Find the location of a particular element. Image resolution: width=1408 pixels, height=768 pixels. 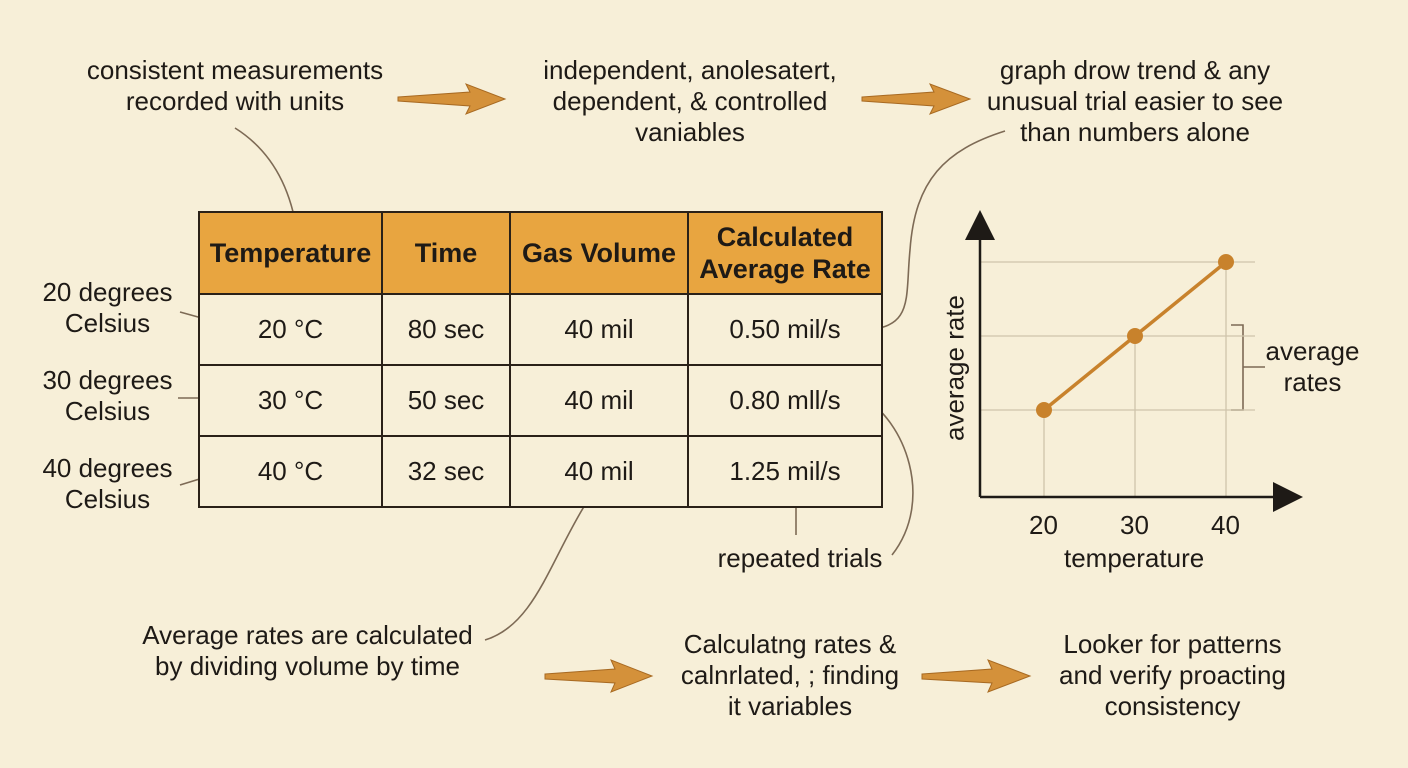

leader-bottom-left is located at coordinates (536, 570).